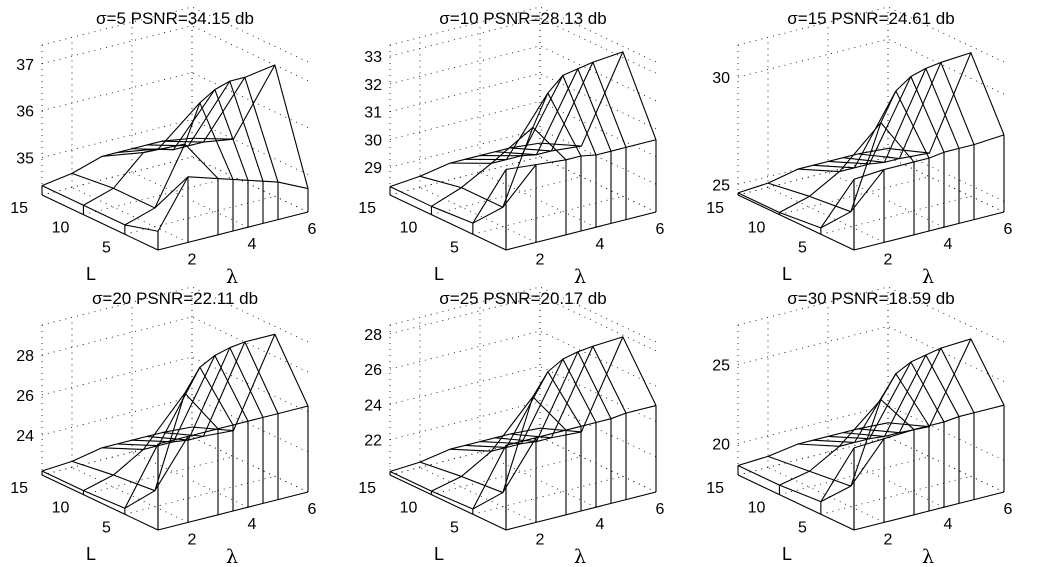 This screenshot has height=567, width=1037. What do you see at coordinates (175, 298) in the screenshot?
I see `chart-title: σ=20 PSNR=22.11 db` at bounding box center [175, 298].